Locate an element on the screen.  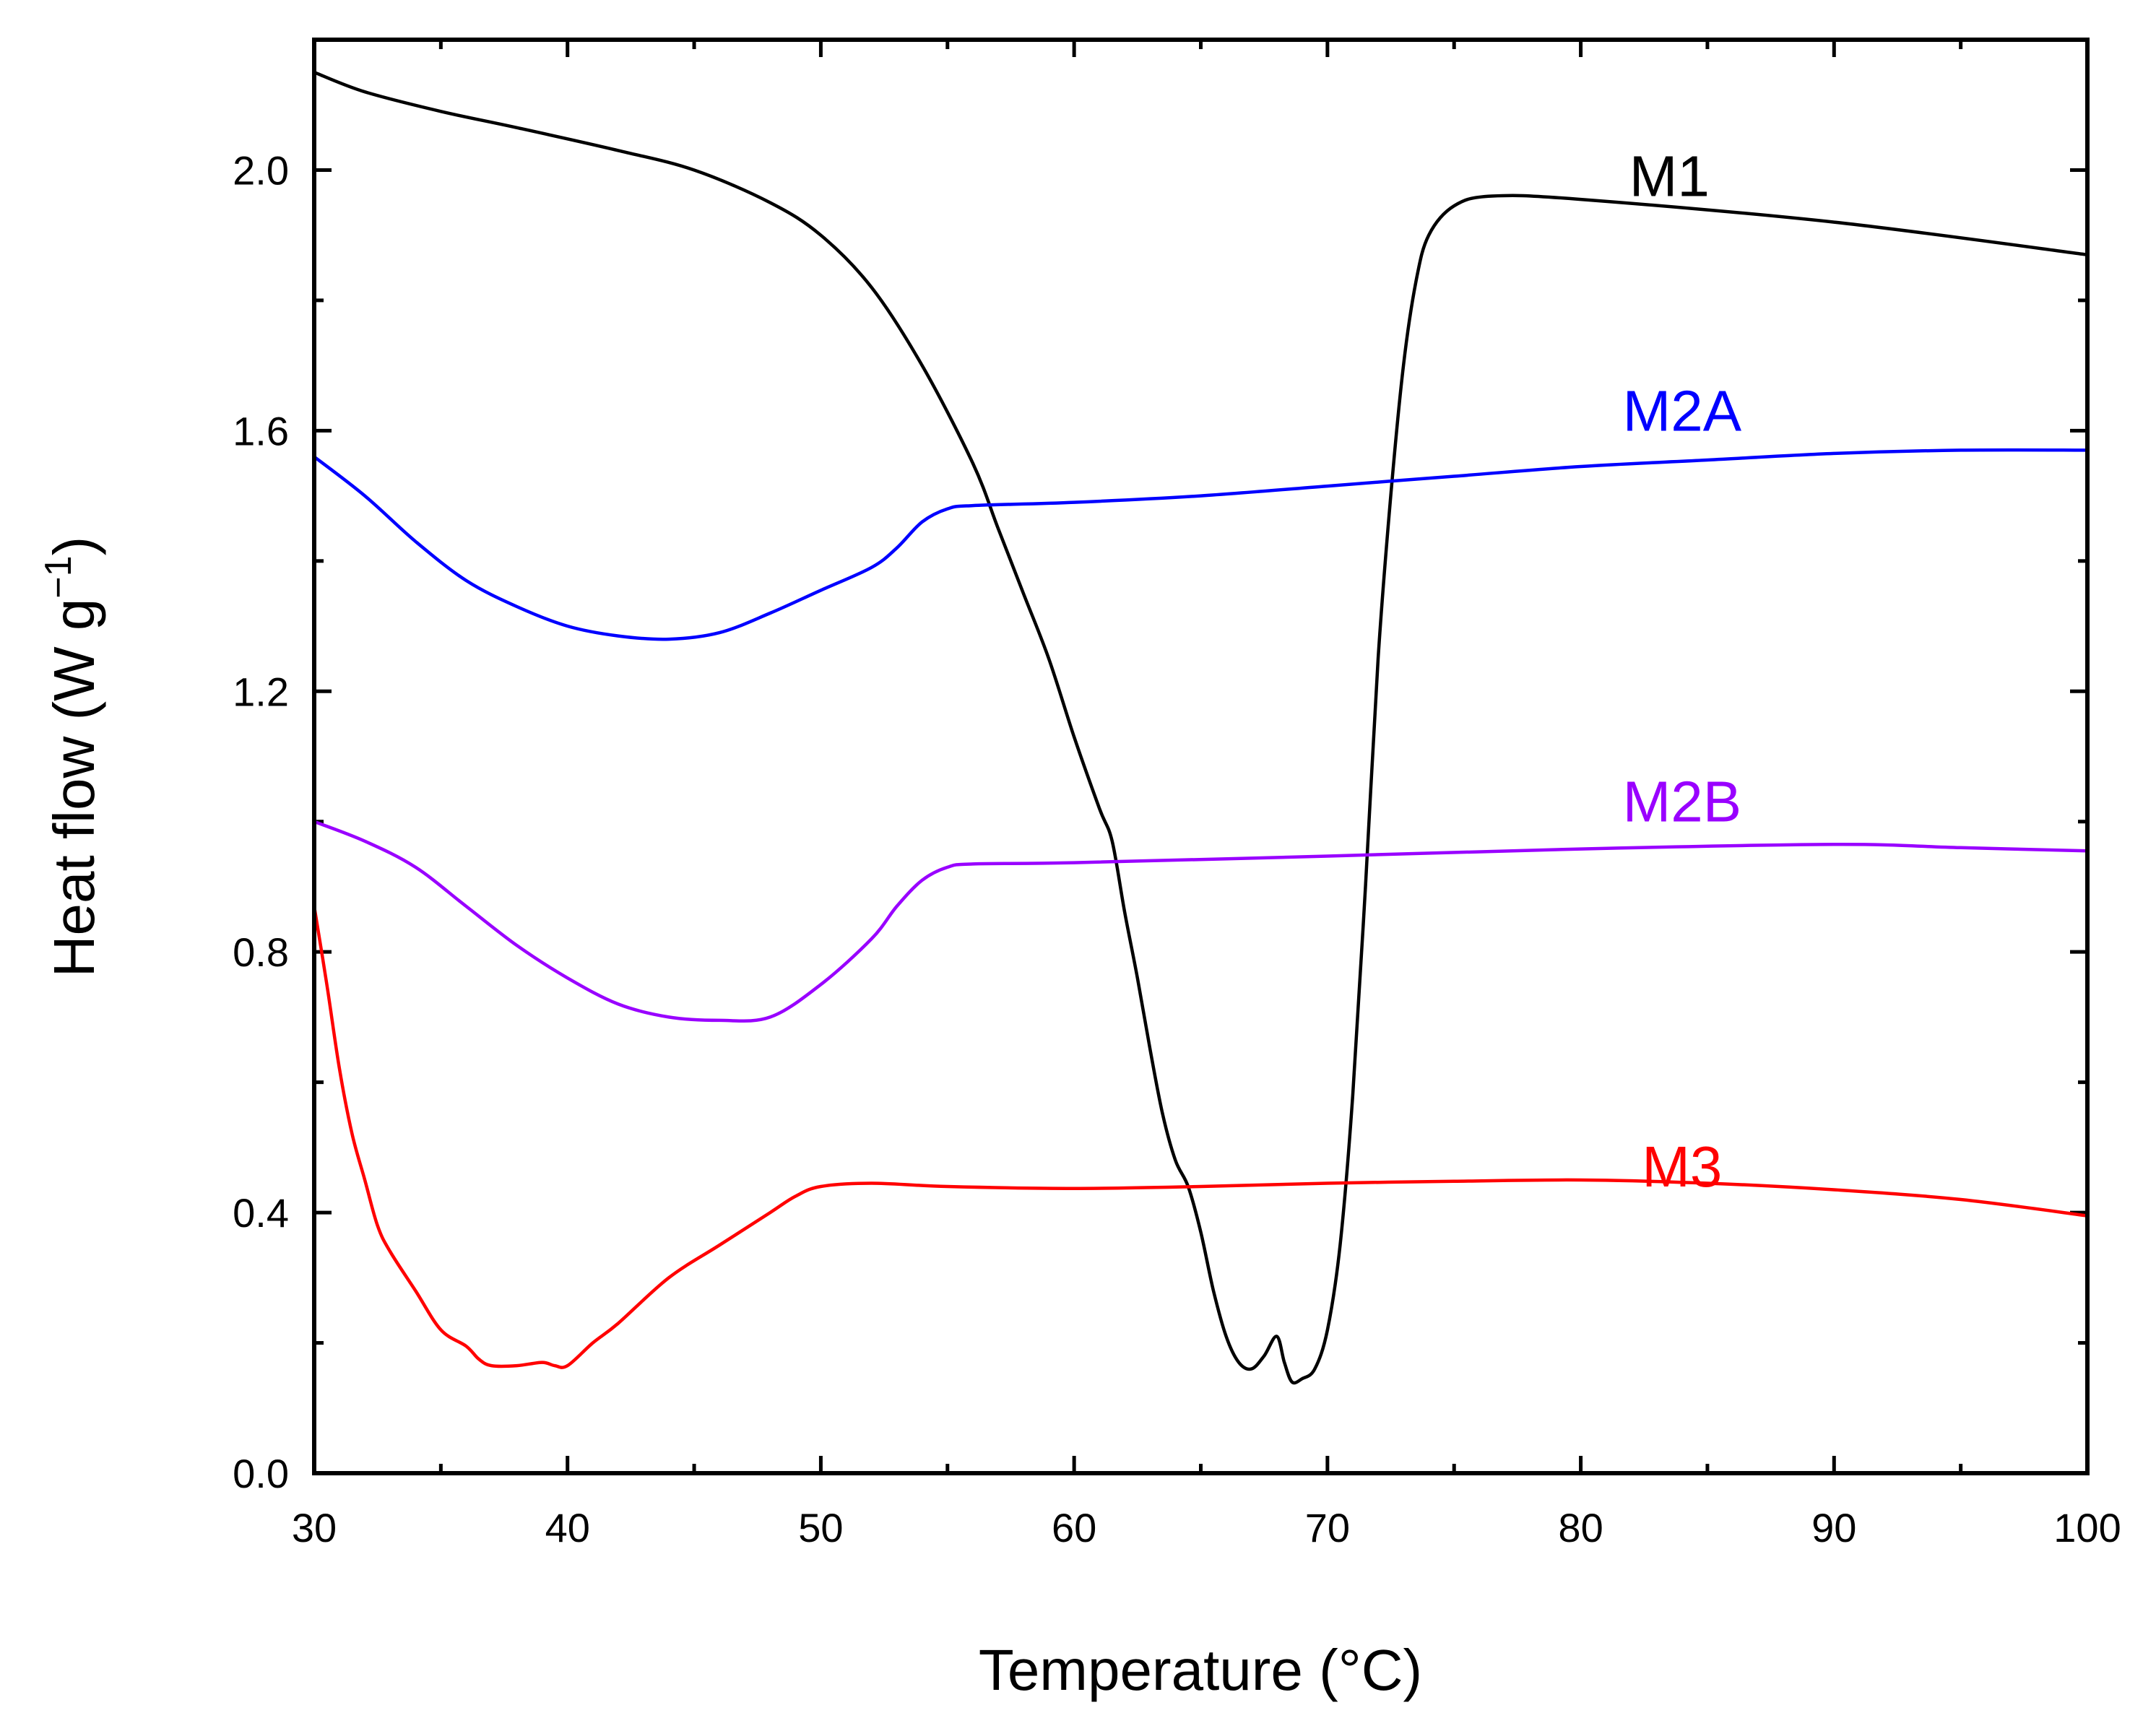
x-tick-label: 90 is located at coordinates (1833, 1527).